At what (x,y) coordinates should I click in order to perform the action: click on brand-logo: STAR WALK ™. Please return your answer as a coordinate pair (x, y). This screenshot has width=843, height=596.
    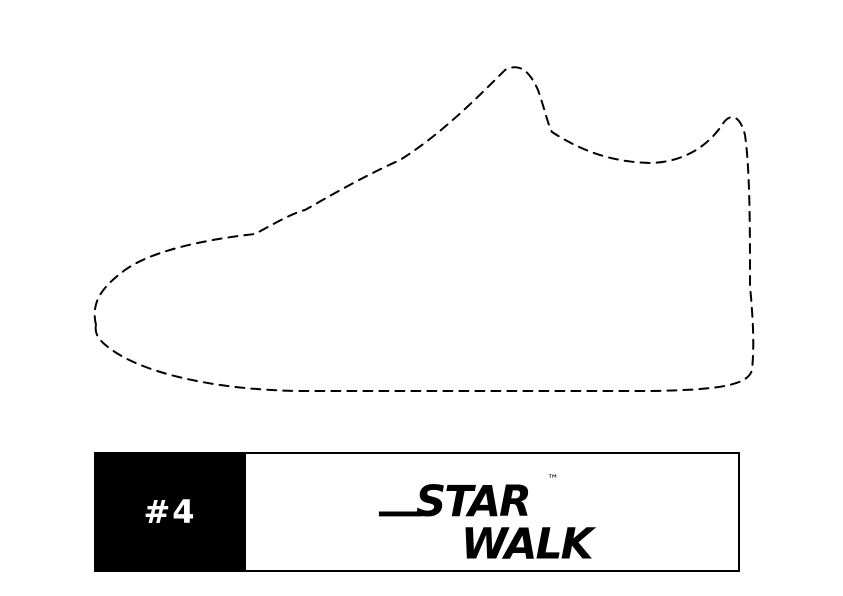
    Looking at the image, I should click on (491, 512).